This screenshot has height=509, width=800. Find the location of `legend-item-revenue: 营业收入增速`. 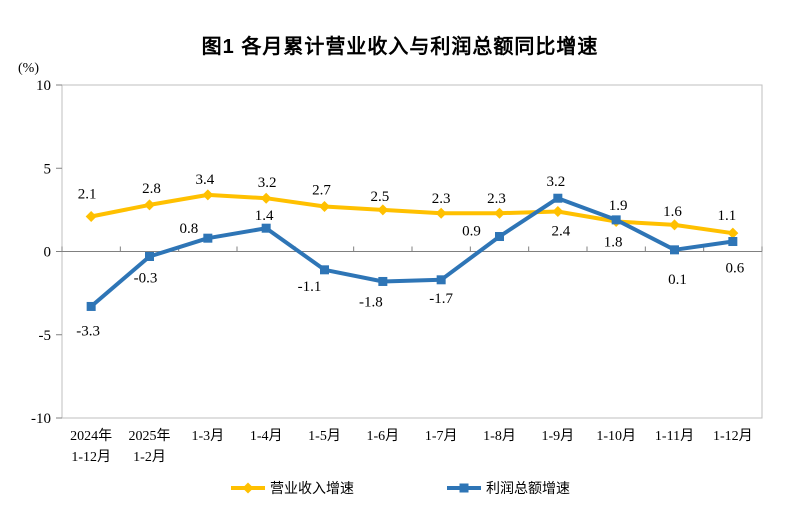

legend-item-revenue: 营业收入增速 is located at coordinates (292, 488).